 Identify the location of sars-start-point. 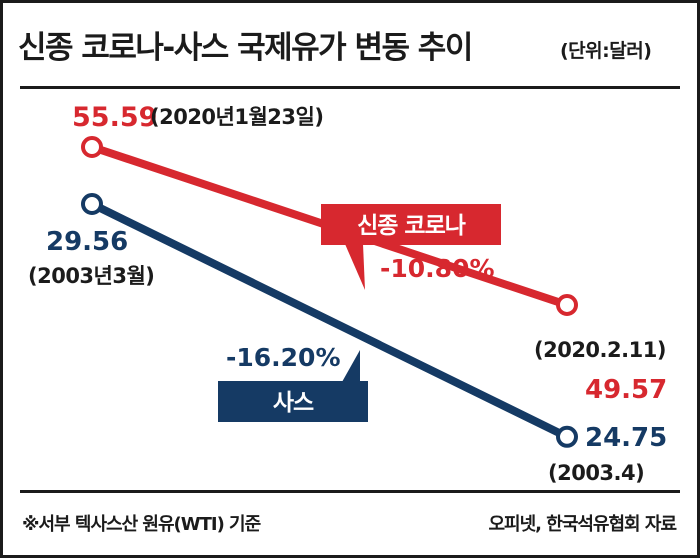
(92, 204).